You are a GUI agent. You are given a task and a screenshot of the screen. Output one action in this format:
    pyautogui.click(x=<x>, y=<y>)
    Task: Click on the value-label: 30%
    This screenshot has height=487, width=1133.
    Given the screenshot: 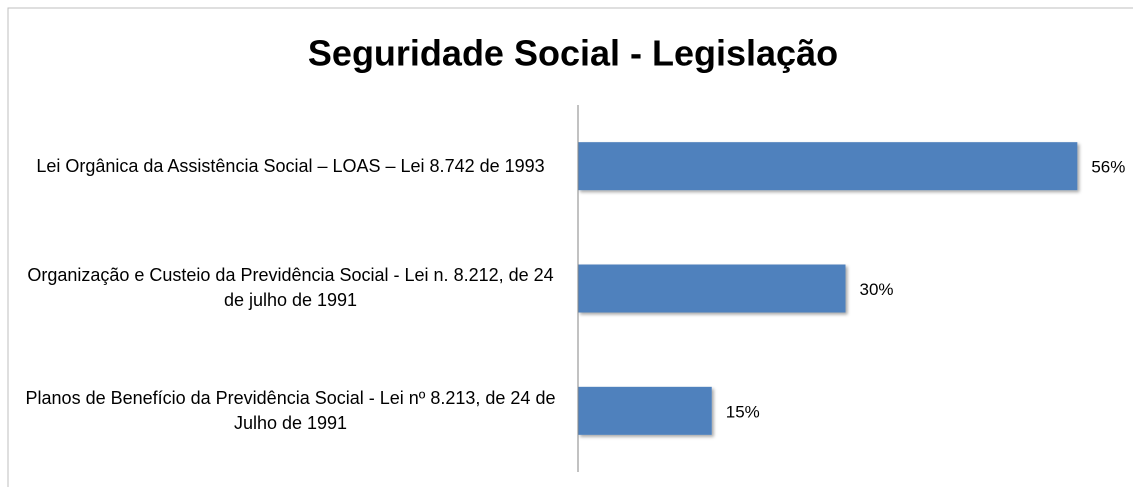 What is the action you would take?
    pyautogui.click(x=877, y=289)
    